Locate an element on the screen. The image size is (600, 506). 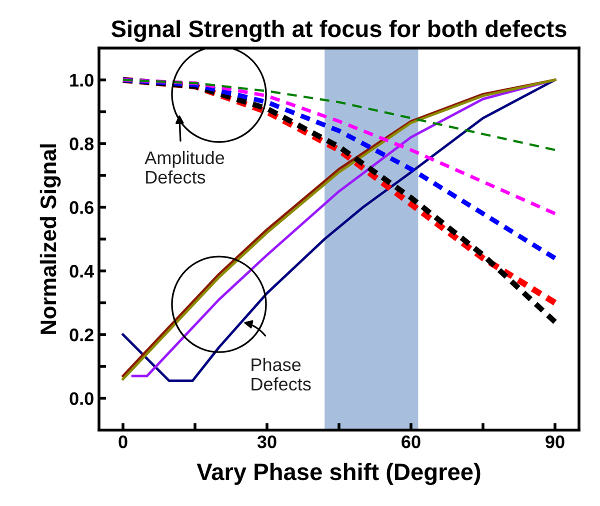
y-tick-label: 0.8 is located at coordinates (82, 144).